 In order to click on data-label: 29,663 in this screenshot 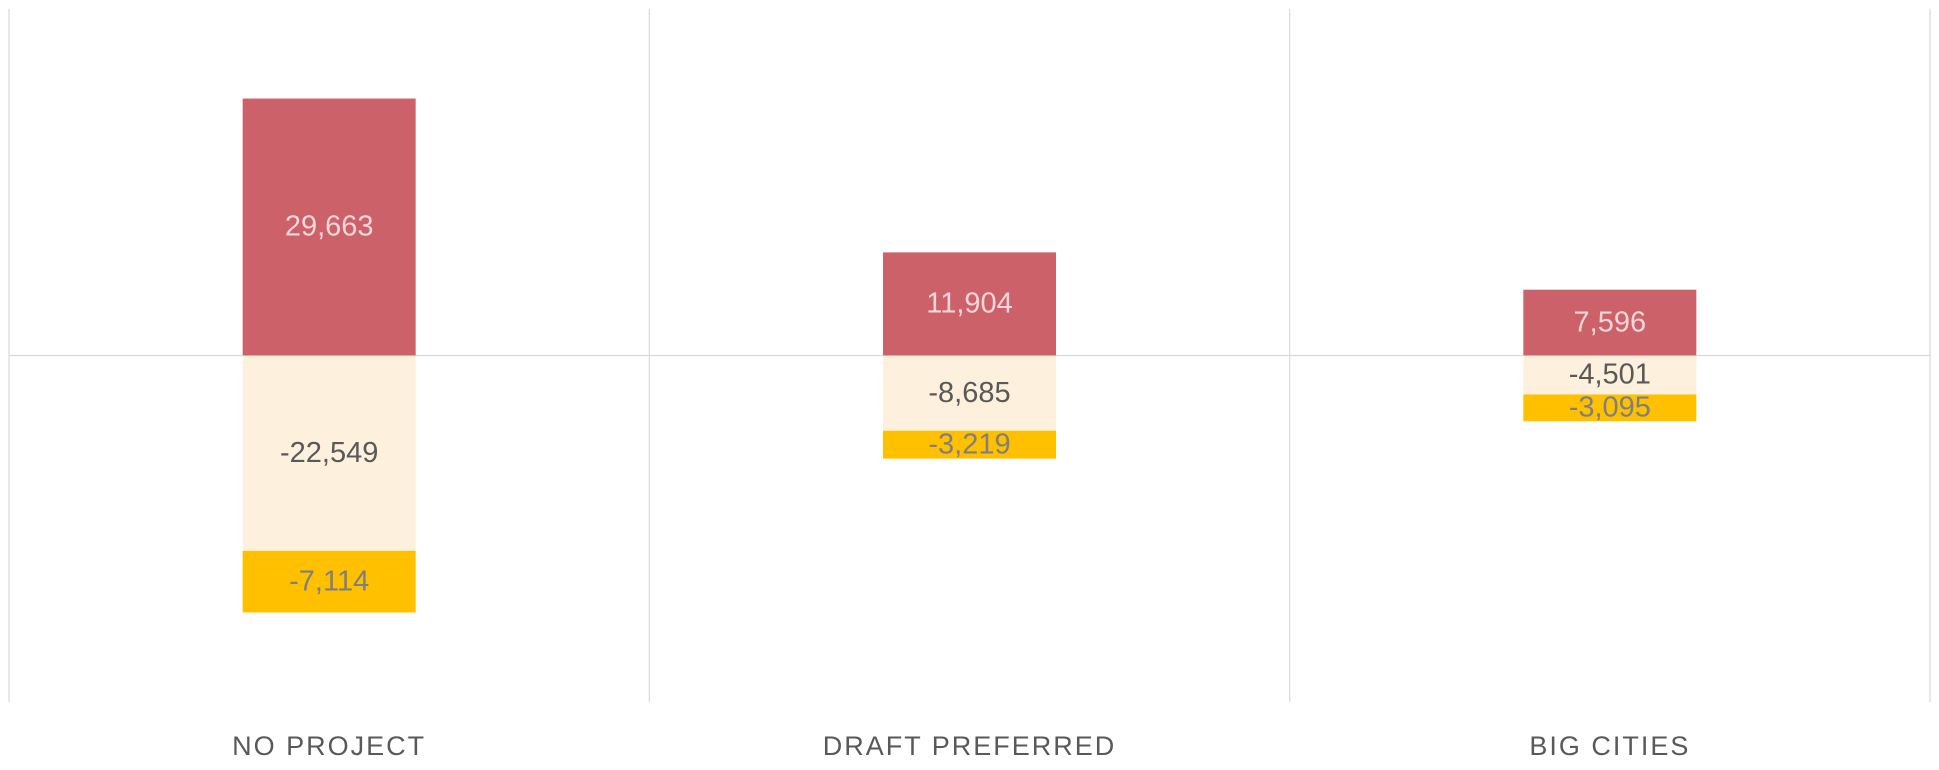, I will do `click(329, 227)`.